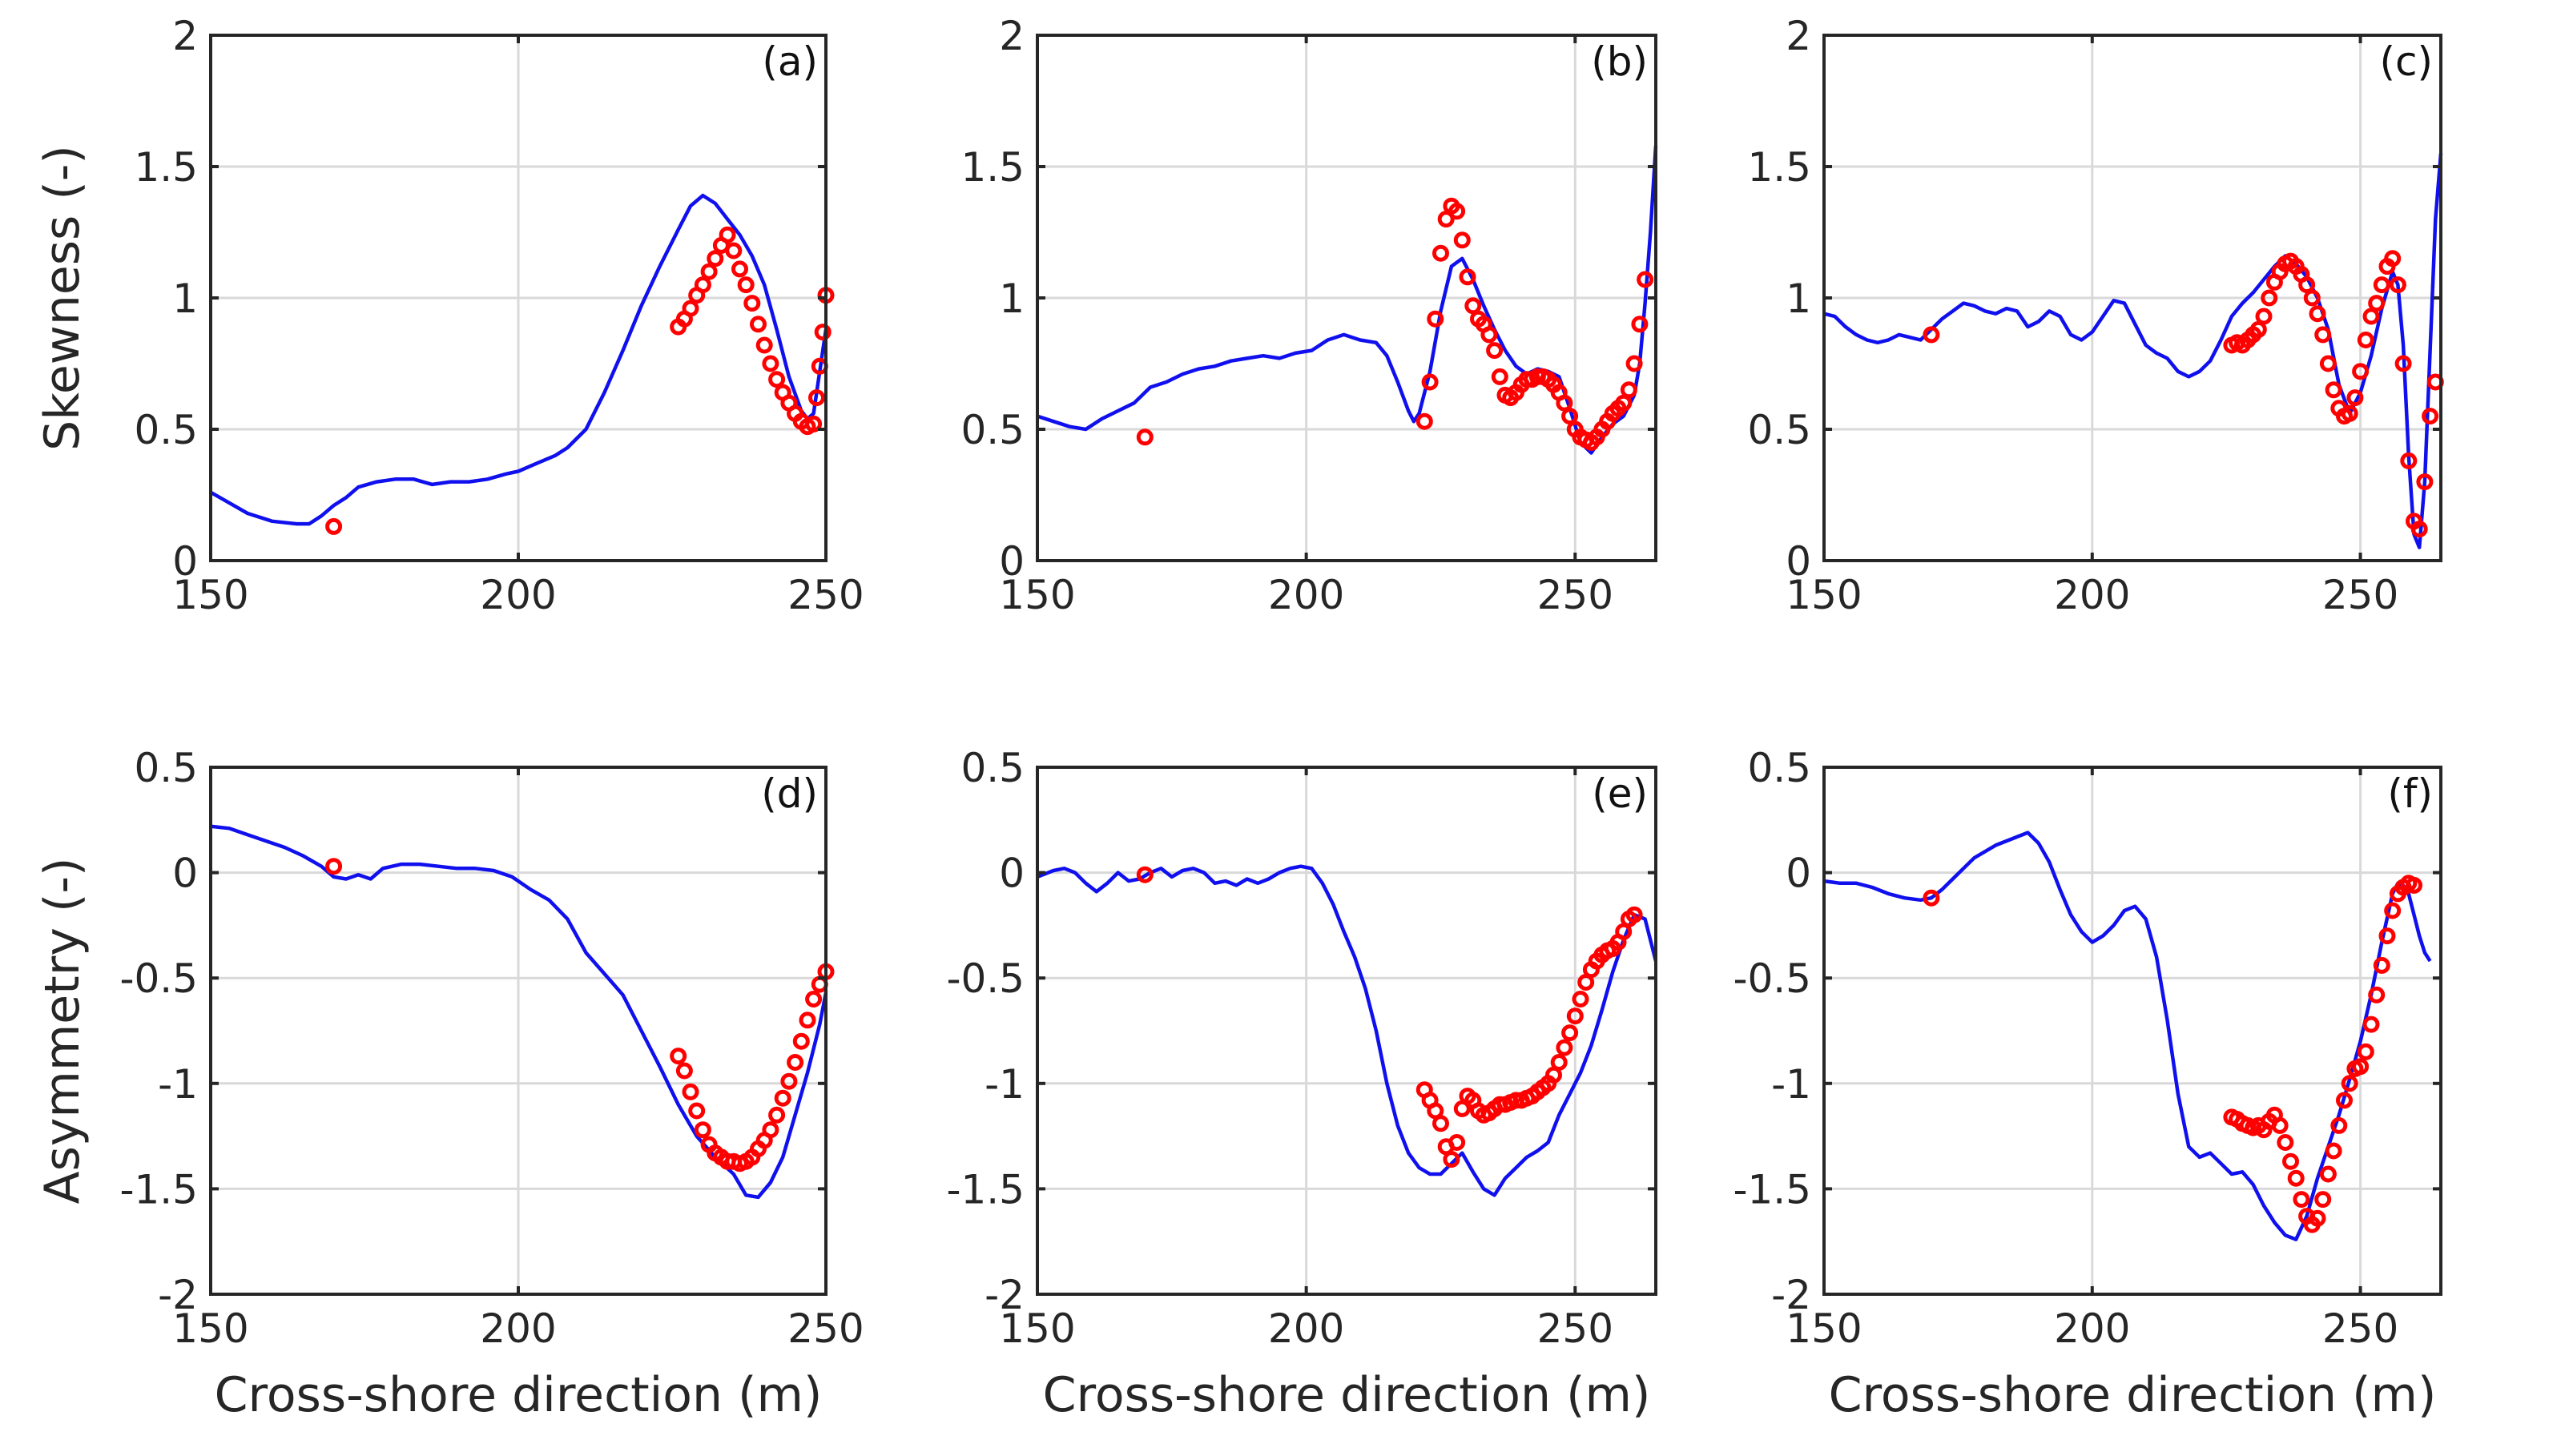 The width and height of the screenshot is (2557, 1456). I want to click on y-axis-title: Skewness (-), so click(62, 298).